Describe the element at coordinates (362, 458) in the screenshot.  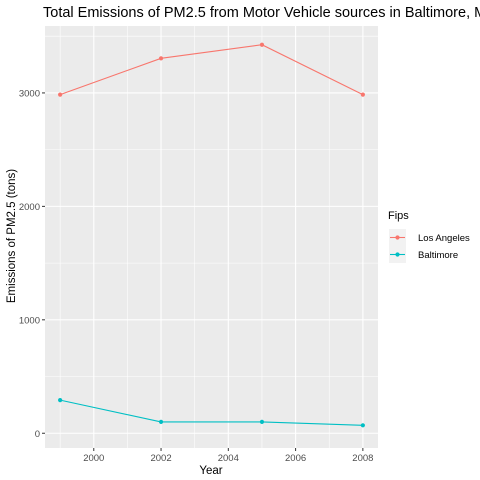
I see `x-tick-label: 2008` at that location.